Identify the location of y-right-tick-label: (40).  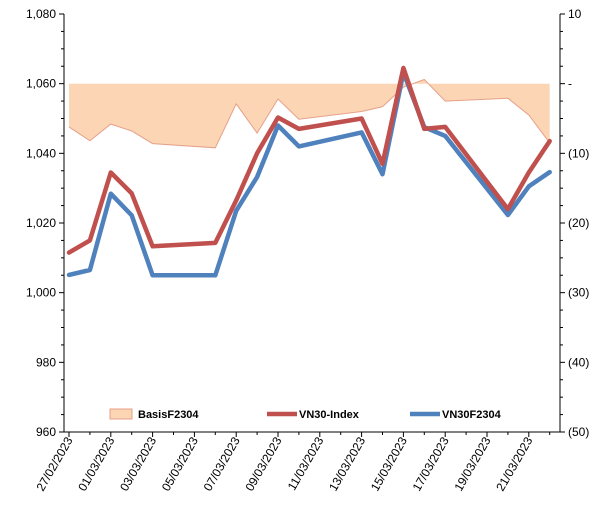
(578, 362).